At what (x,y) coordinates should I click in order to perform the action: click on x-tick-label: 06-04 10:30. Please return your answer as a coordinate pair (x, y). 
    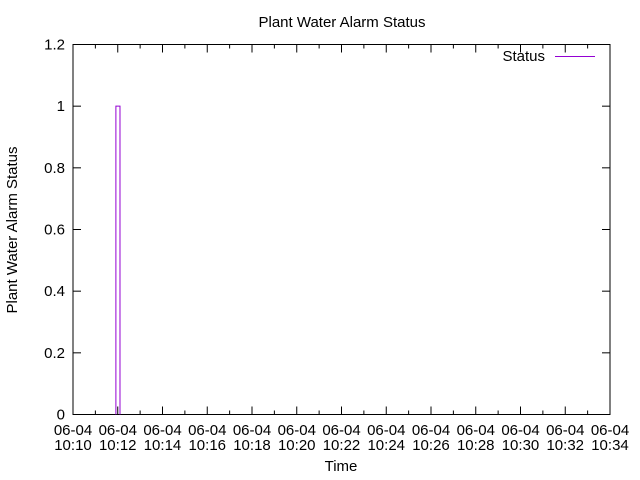
    Looking at the image, I should click on (520, 438).